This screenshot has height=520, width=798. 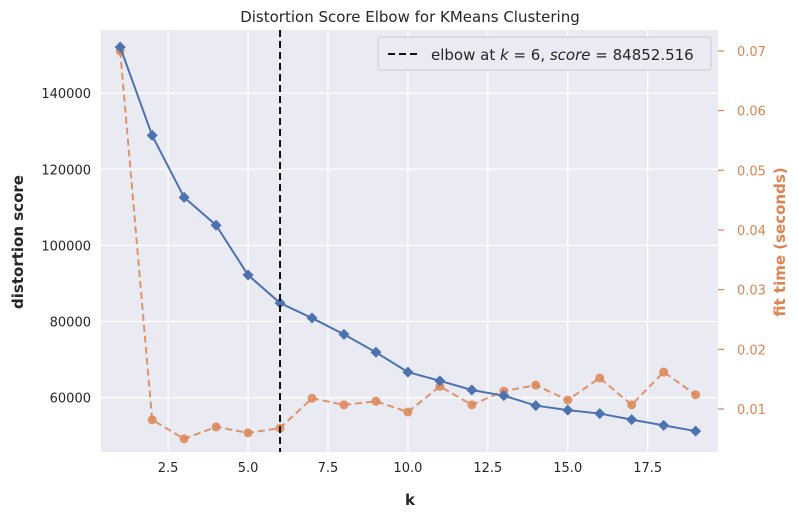 What do you see at coordinates (328, 468) in the screenshot?
I see `x-tick-label: 7.5` at bounding box center [328, 468].